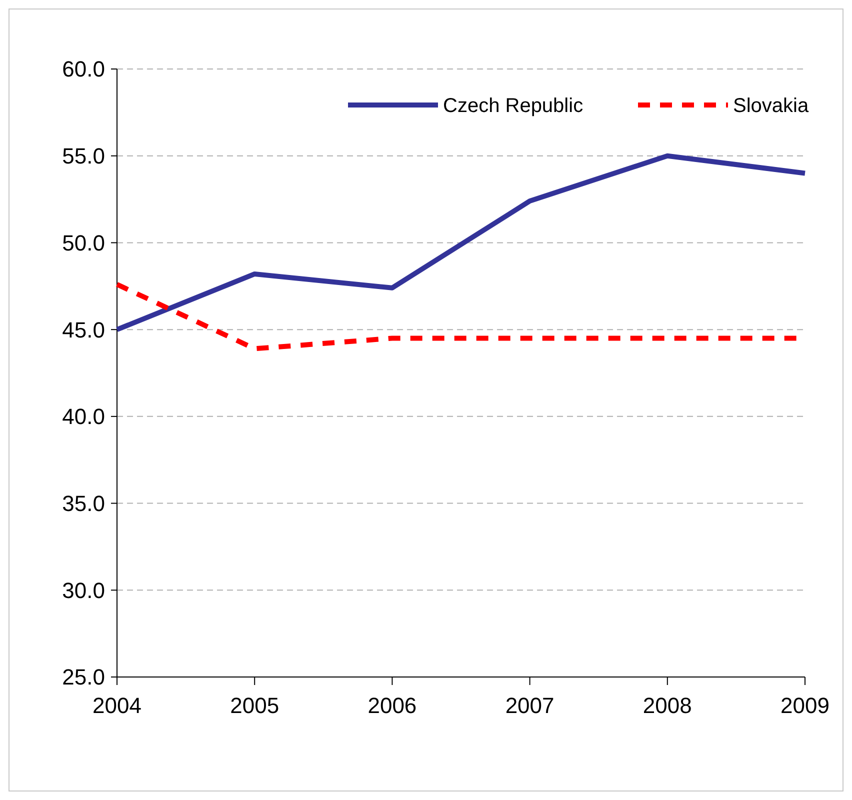 The height and width of the screenshot is (800, 852). What do you see at coordinates (667, 705) in the screenshot?
I see `x-tick-label: 2008` at bounding box center [667, 705].